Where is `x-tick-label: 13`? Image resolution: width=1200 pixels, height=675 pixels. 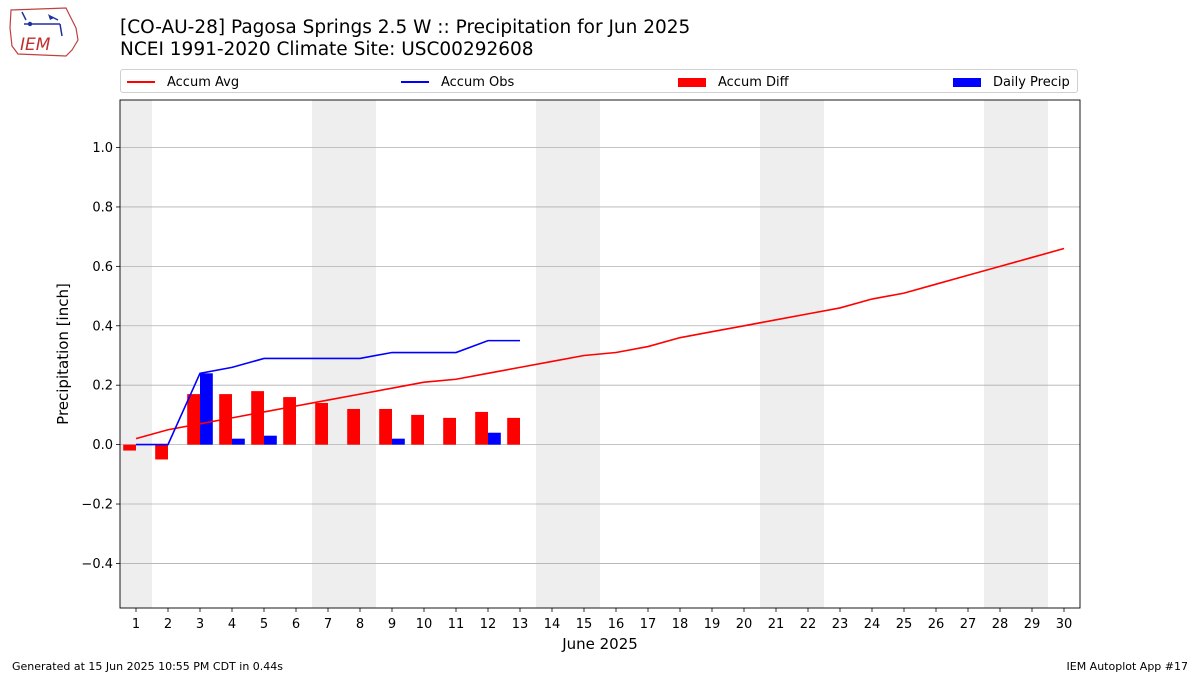 x-tick-label: 13 is located at coordinates (520, 624).